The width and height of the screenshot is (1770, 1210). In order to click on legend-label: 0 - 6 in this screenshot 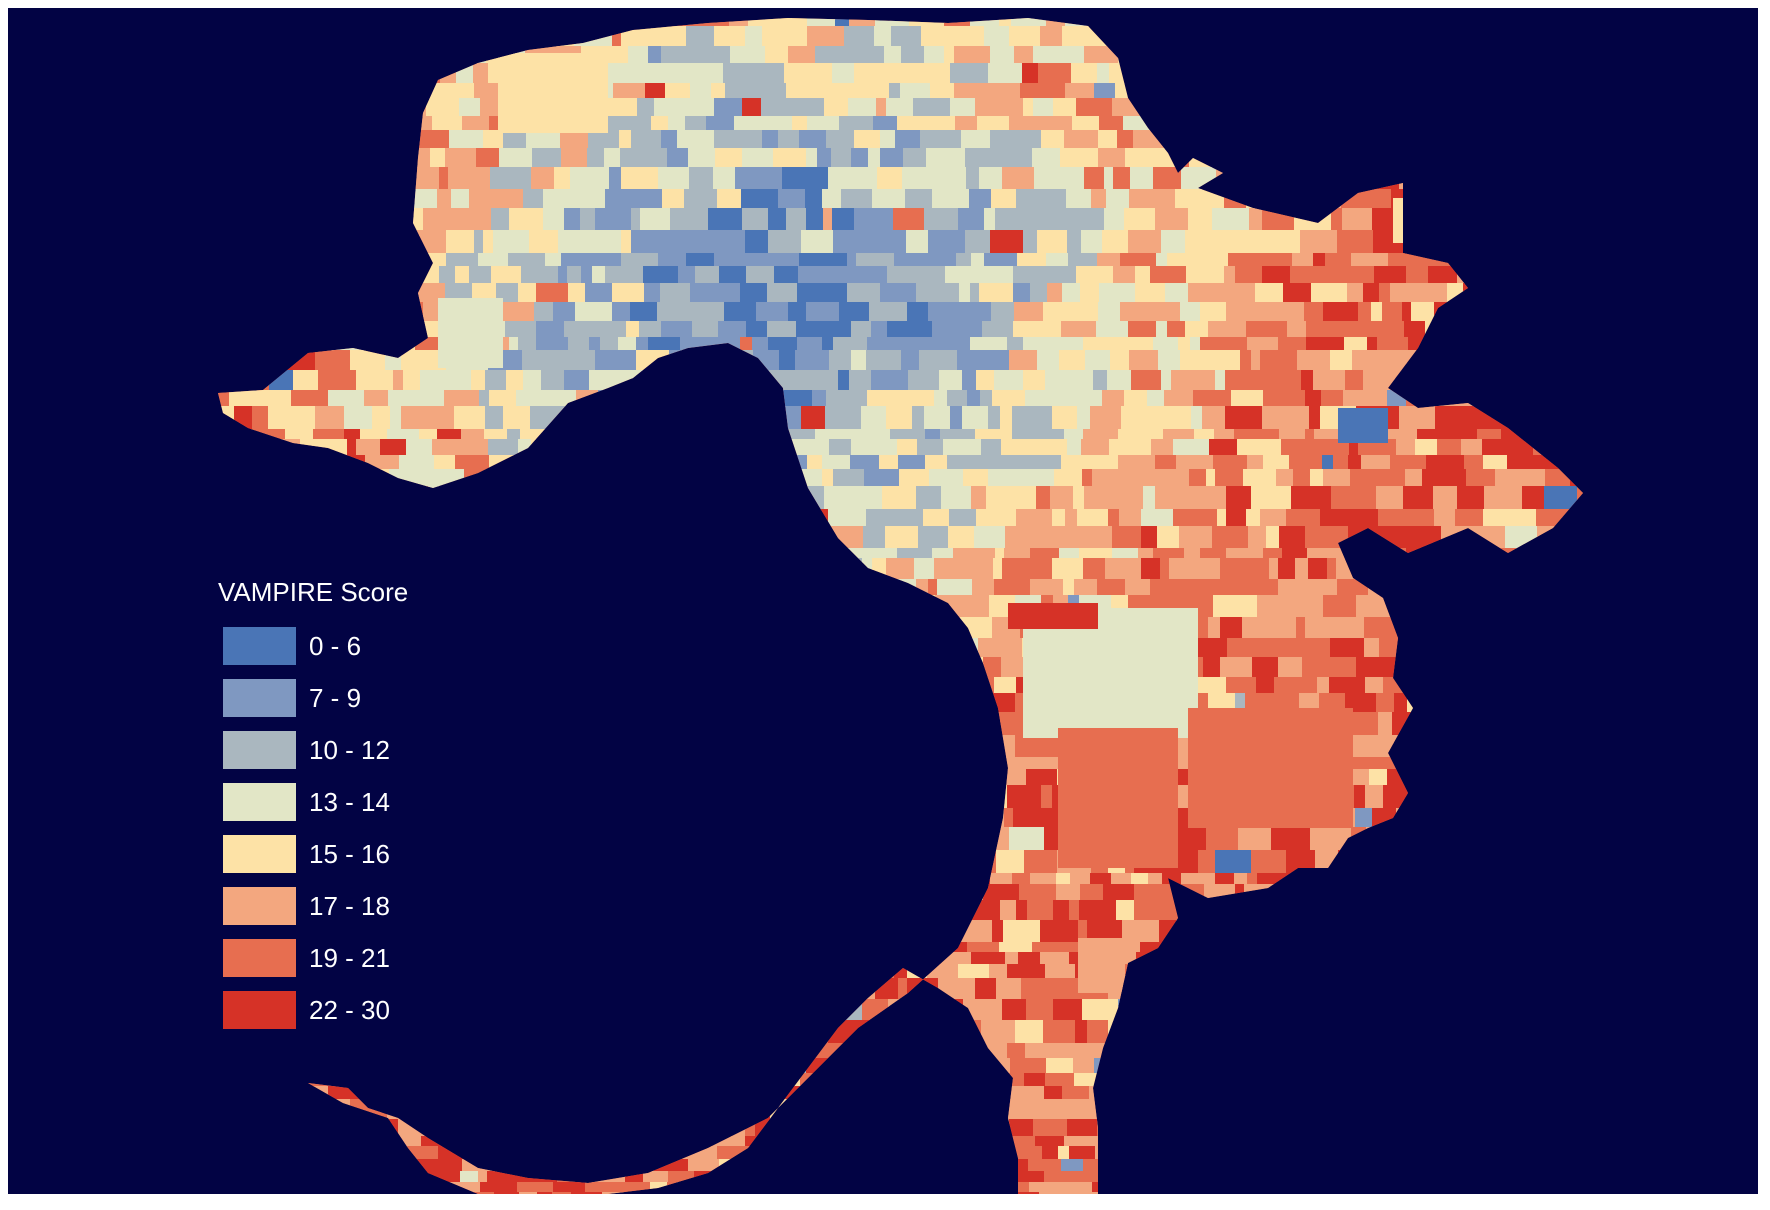, I will do `click(335, 646)`.